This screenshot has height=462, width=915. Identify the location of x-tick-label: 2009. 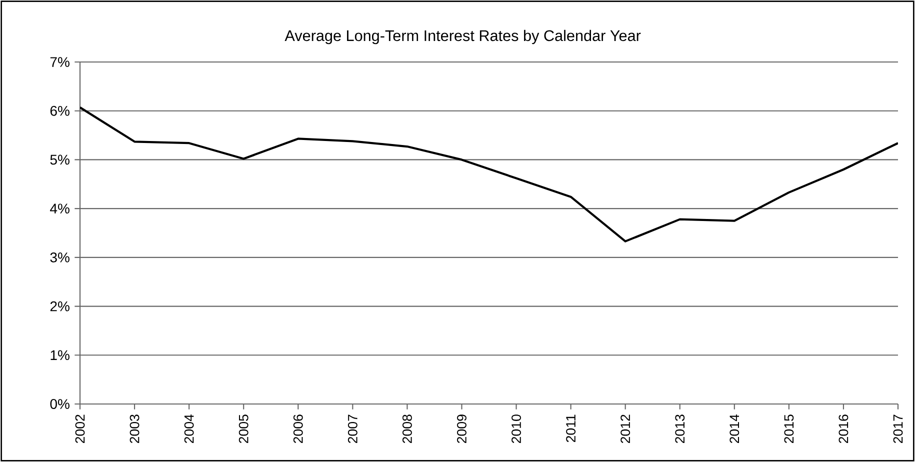
(461, 429).